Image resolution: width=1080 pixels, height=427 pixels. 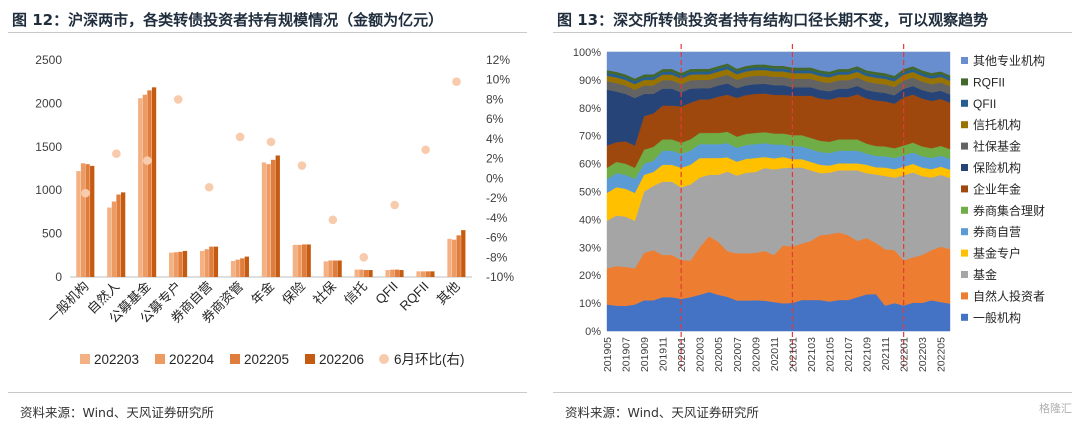 What do you see at coordinates (262, 293) in the screenshot?
I see `x-category-label: 年金` at bounding box center [262, 293].